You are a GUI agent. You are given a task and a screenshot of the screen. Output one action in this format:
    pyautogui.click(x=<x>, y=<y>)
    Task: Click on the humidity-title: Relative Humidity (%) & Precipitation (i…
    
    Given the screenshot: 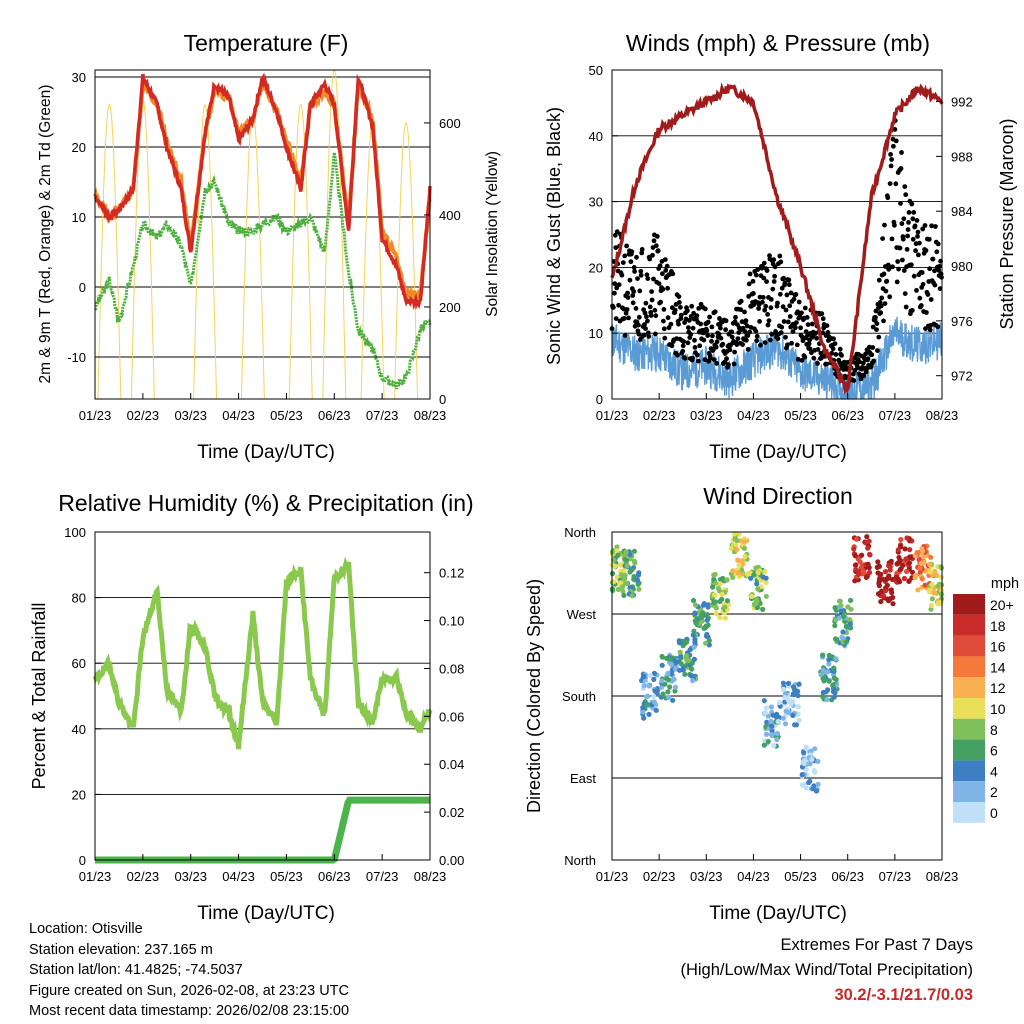 What is the action you would take?
    pyautogui.click(x=265, y=503)
    